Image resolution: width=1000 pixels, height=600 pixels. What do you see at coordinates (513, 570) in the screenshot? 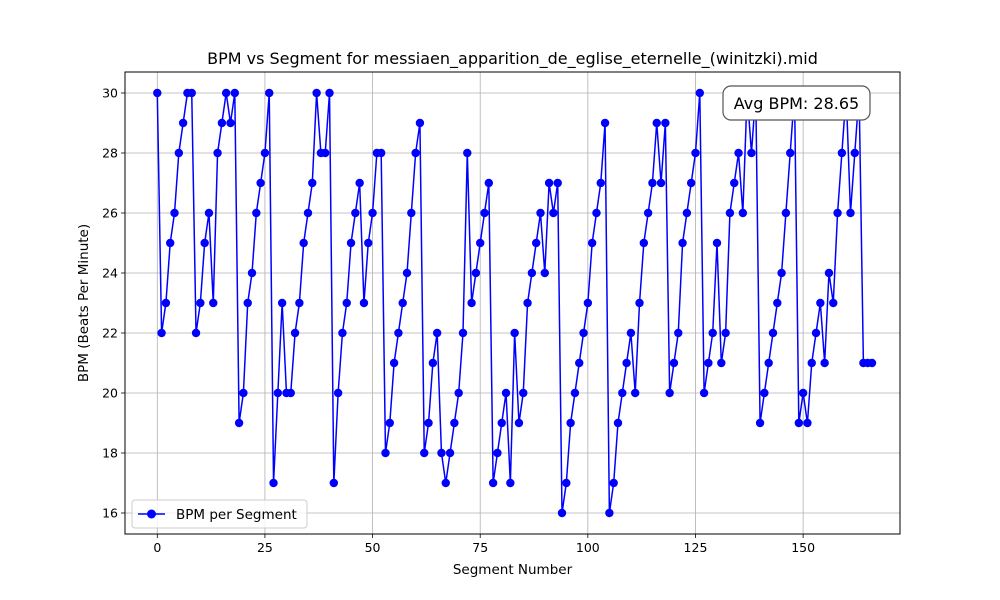
I see `x-axis-label: Segment Number` at bounding box center [513, 570].